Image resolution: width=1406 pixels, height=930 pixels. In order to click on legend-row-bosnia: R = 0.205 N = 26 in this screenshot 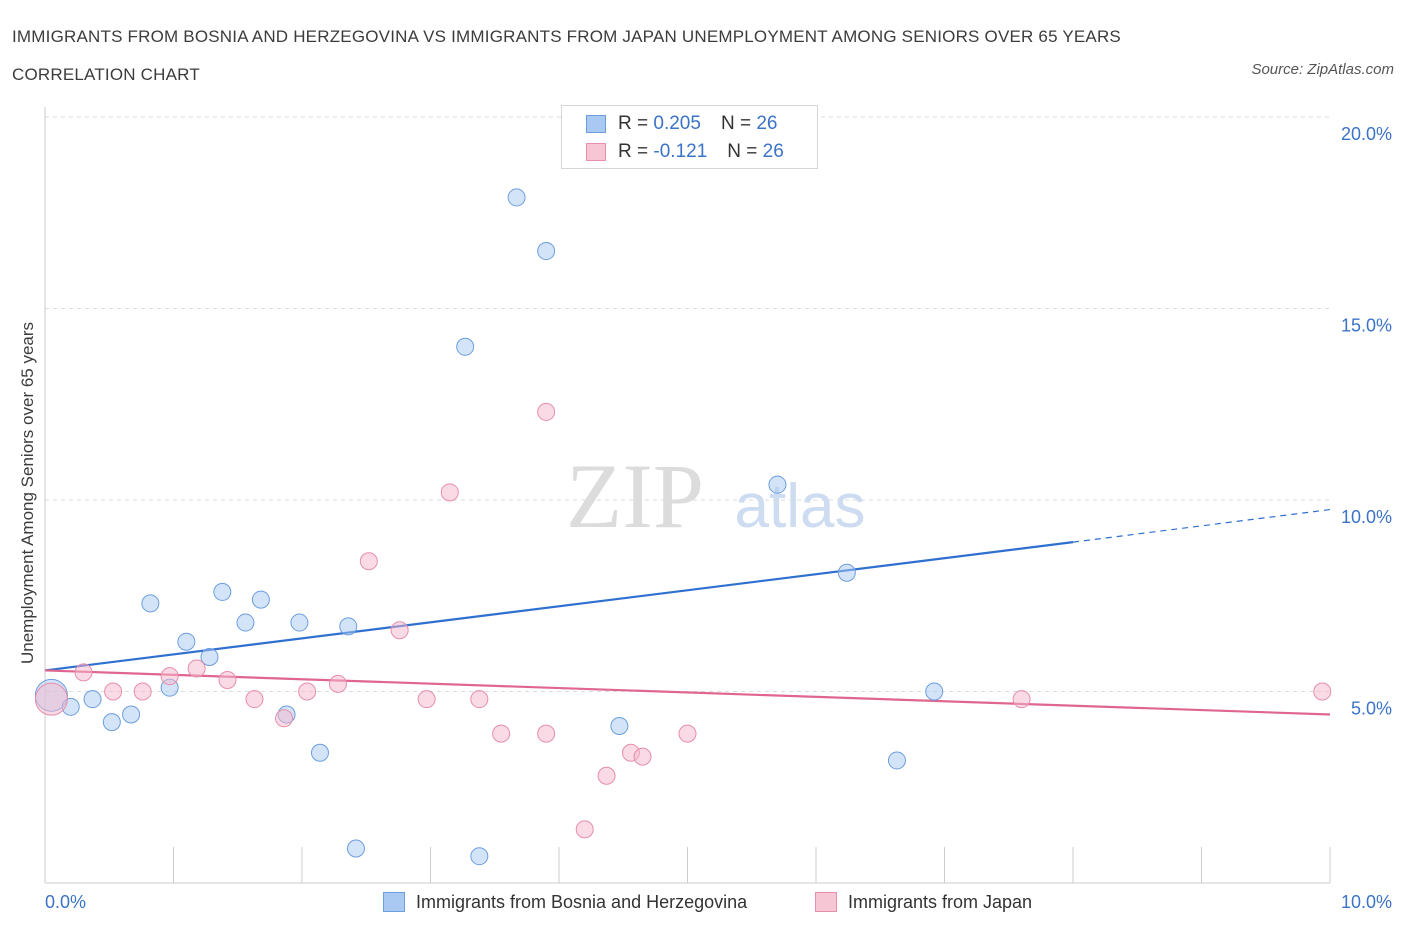, I will do `click(681, 124)`.